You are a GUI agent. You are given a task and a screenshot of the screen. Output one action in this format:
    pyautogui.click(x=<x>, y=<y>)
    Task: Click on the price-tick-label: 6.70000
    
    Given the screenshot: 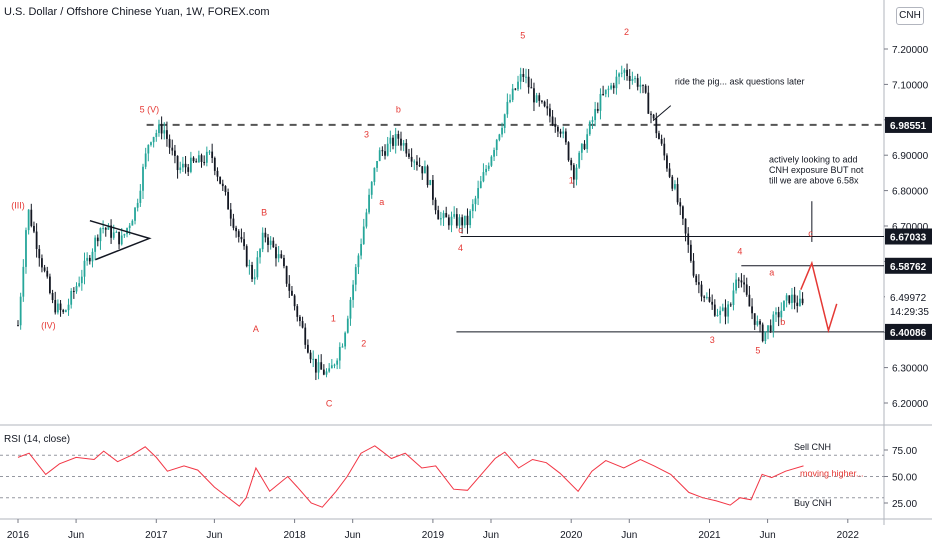 What is the action you would take?
    pyautogui.click(x=910, y=227)
    